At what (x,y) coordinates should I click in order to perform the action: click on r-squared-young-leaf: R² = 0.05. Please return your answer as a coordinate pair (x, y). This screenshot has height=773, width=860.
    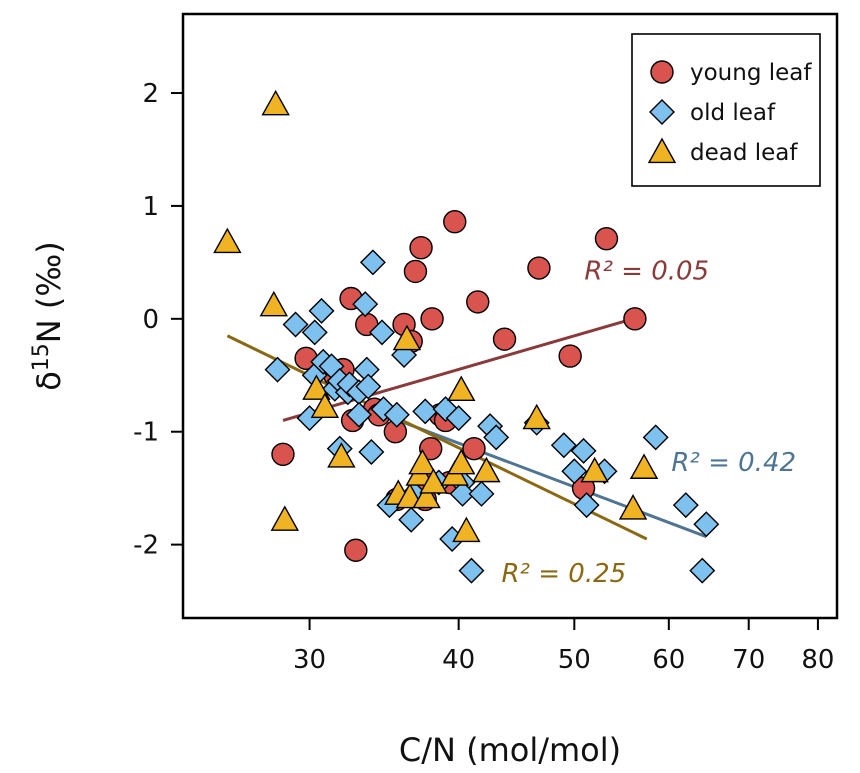
    Looking at the image, I should click on (646, 271).